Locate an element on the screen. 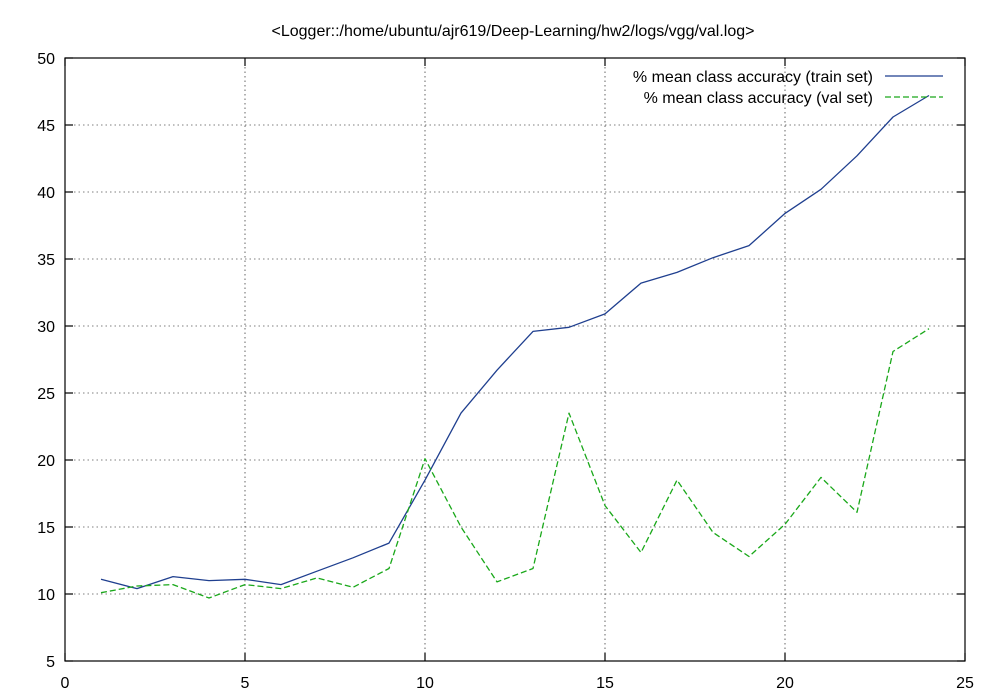  y-tick-label: 35 is located at coordinates (46, 260).